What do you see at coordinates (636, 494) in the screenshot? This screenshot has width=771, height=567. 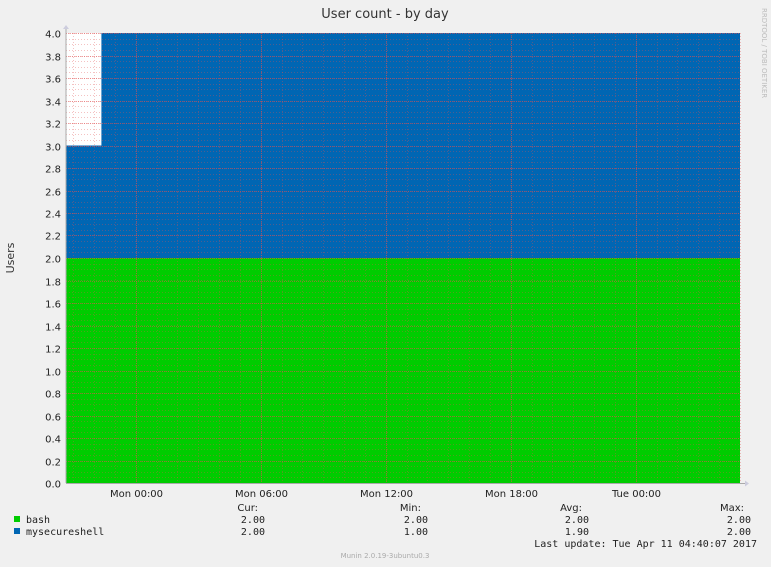 I see `x-tick-label: Tue 00:00` at bounding box center [636, 494].